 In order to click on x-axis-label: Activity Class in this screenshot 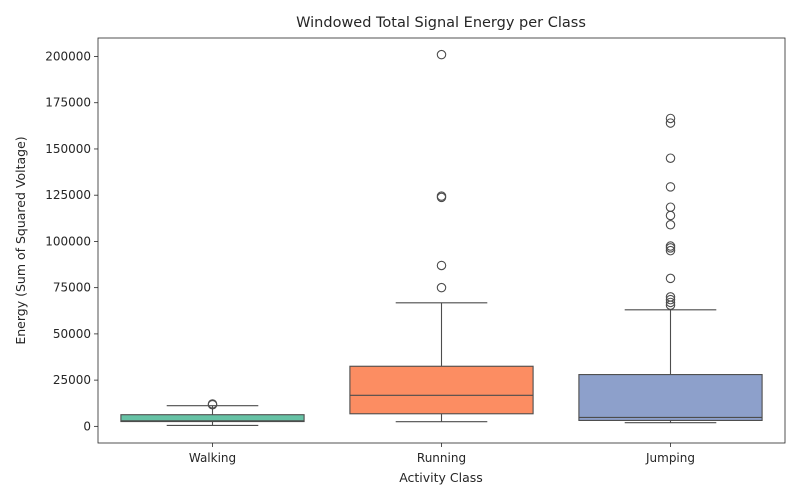, I will do `click(441, 477)`.